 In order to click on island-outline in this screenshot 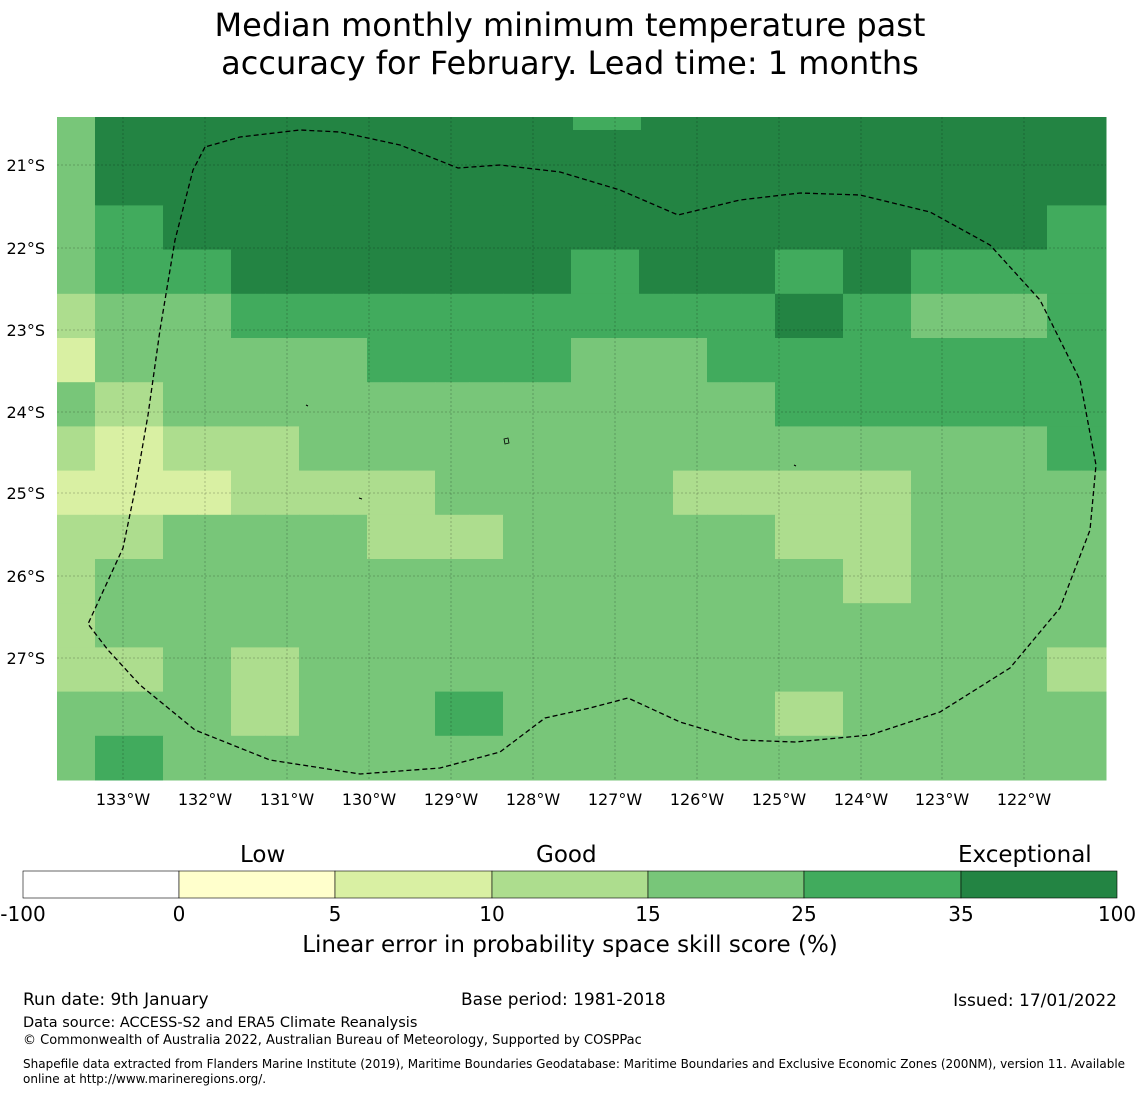, I will do `click(360, 498)`.